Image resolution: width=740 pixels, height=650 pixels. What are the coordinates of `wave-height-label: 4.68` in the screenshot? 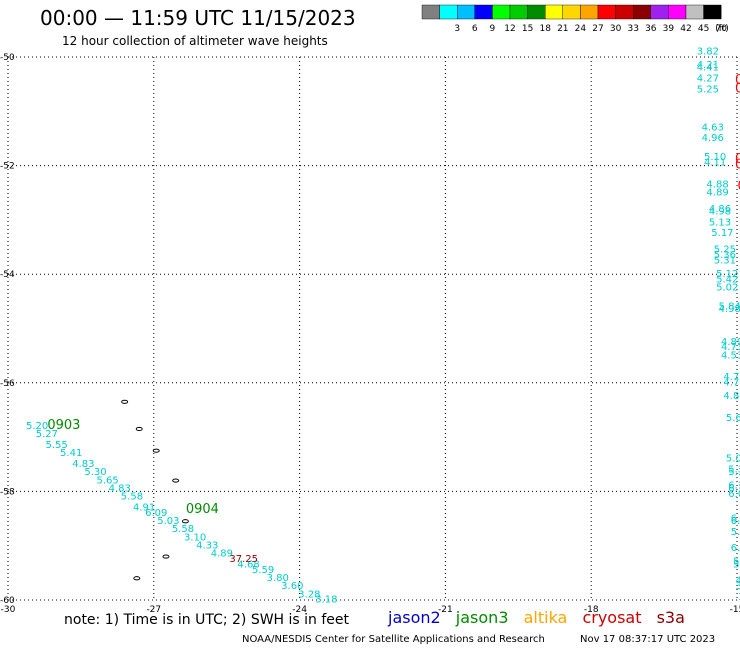 It's located at (248, 564).